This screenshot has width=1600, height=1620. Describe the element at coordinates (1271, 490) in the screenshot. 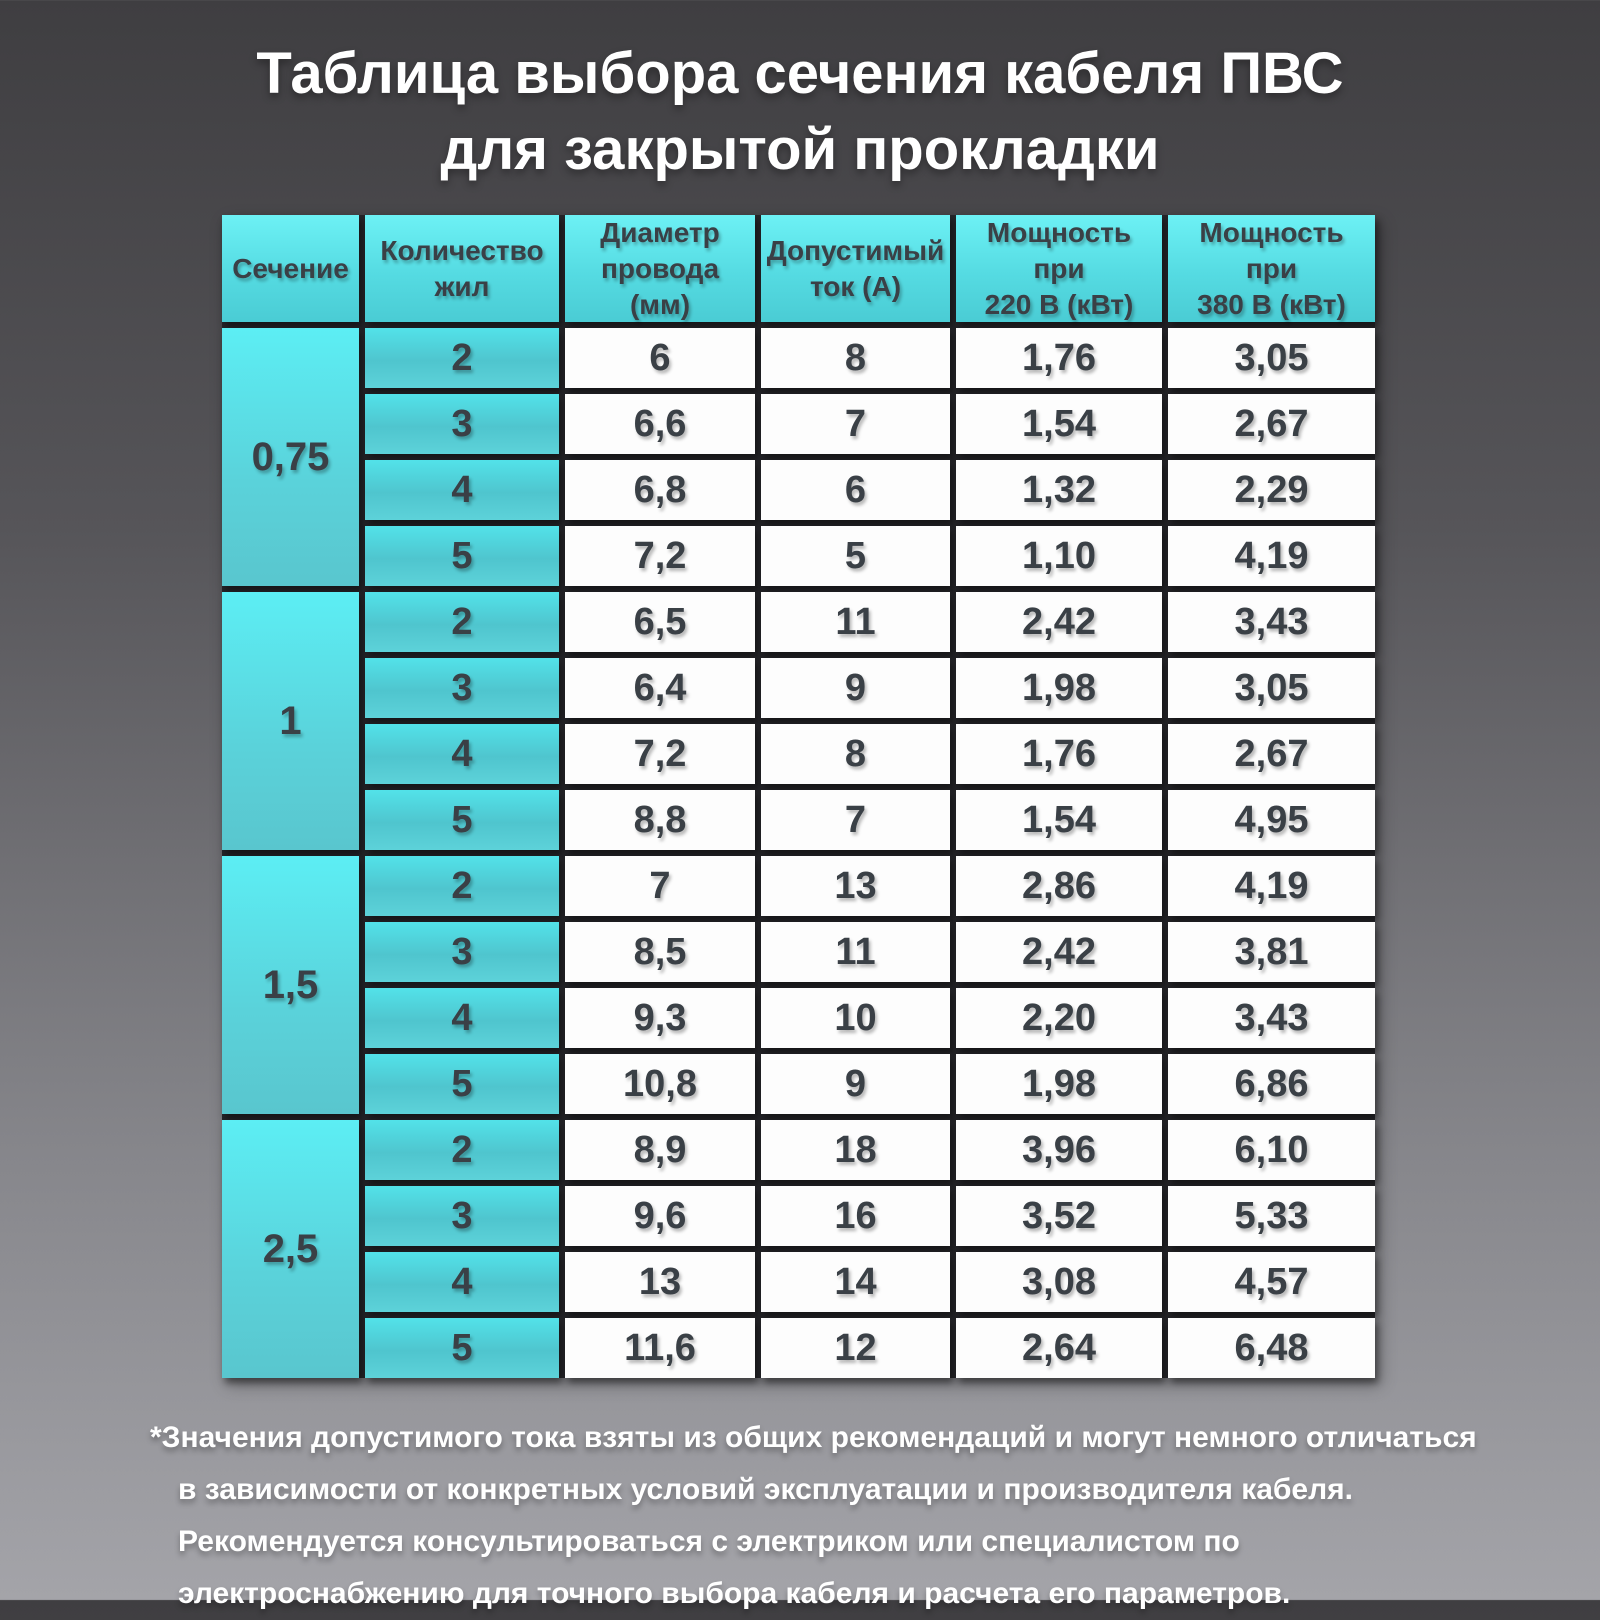

I see `value-cell-power_380: 2,29` at that location.